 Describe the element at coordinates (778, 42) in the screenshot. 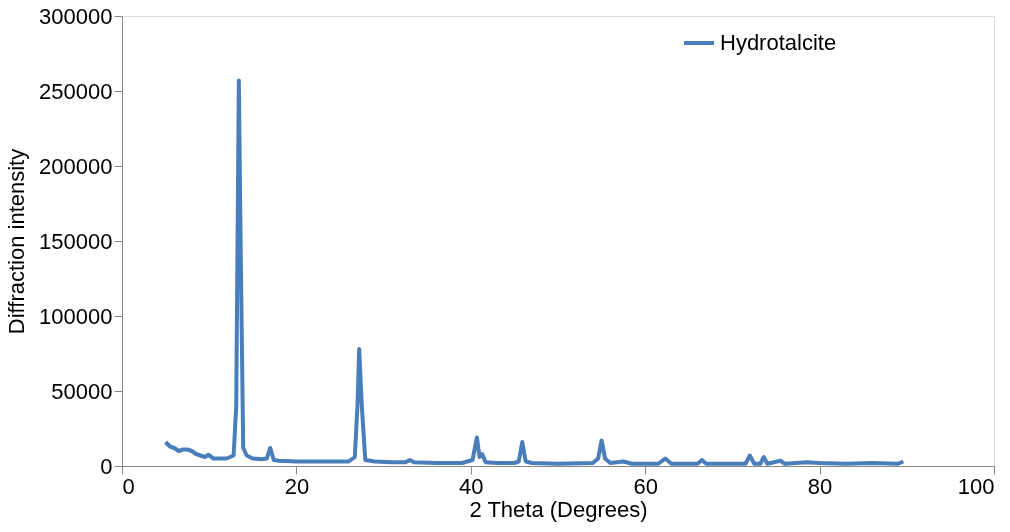

I see `legend-label: Hydrotalcite` at that location.